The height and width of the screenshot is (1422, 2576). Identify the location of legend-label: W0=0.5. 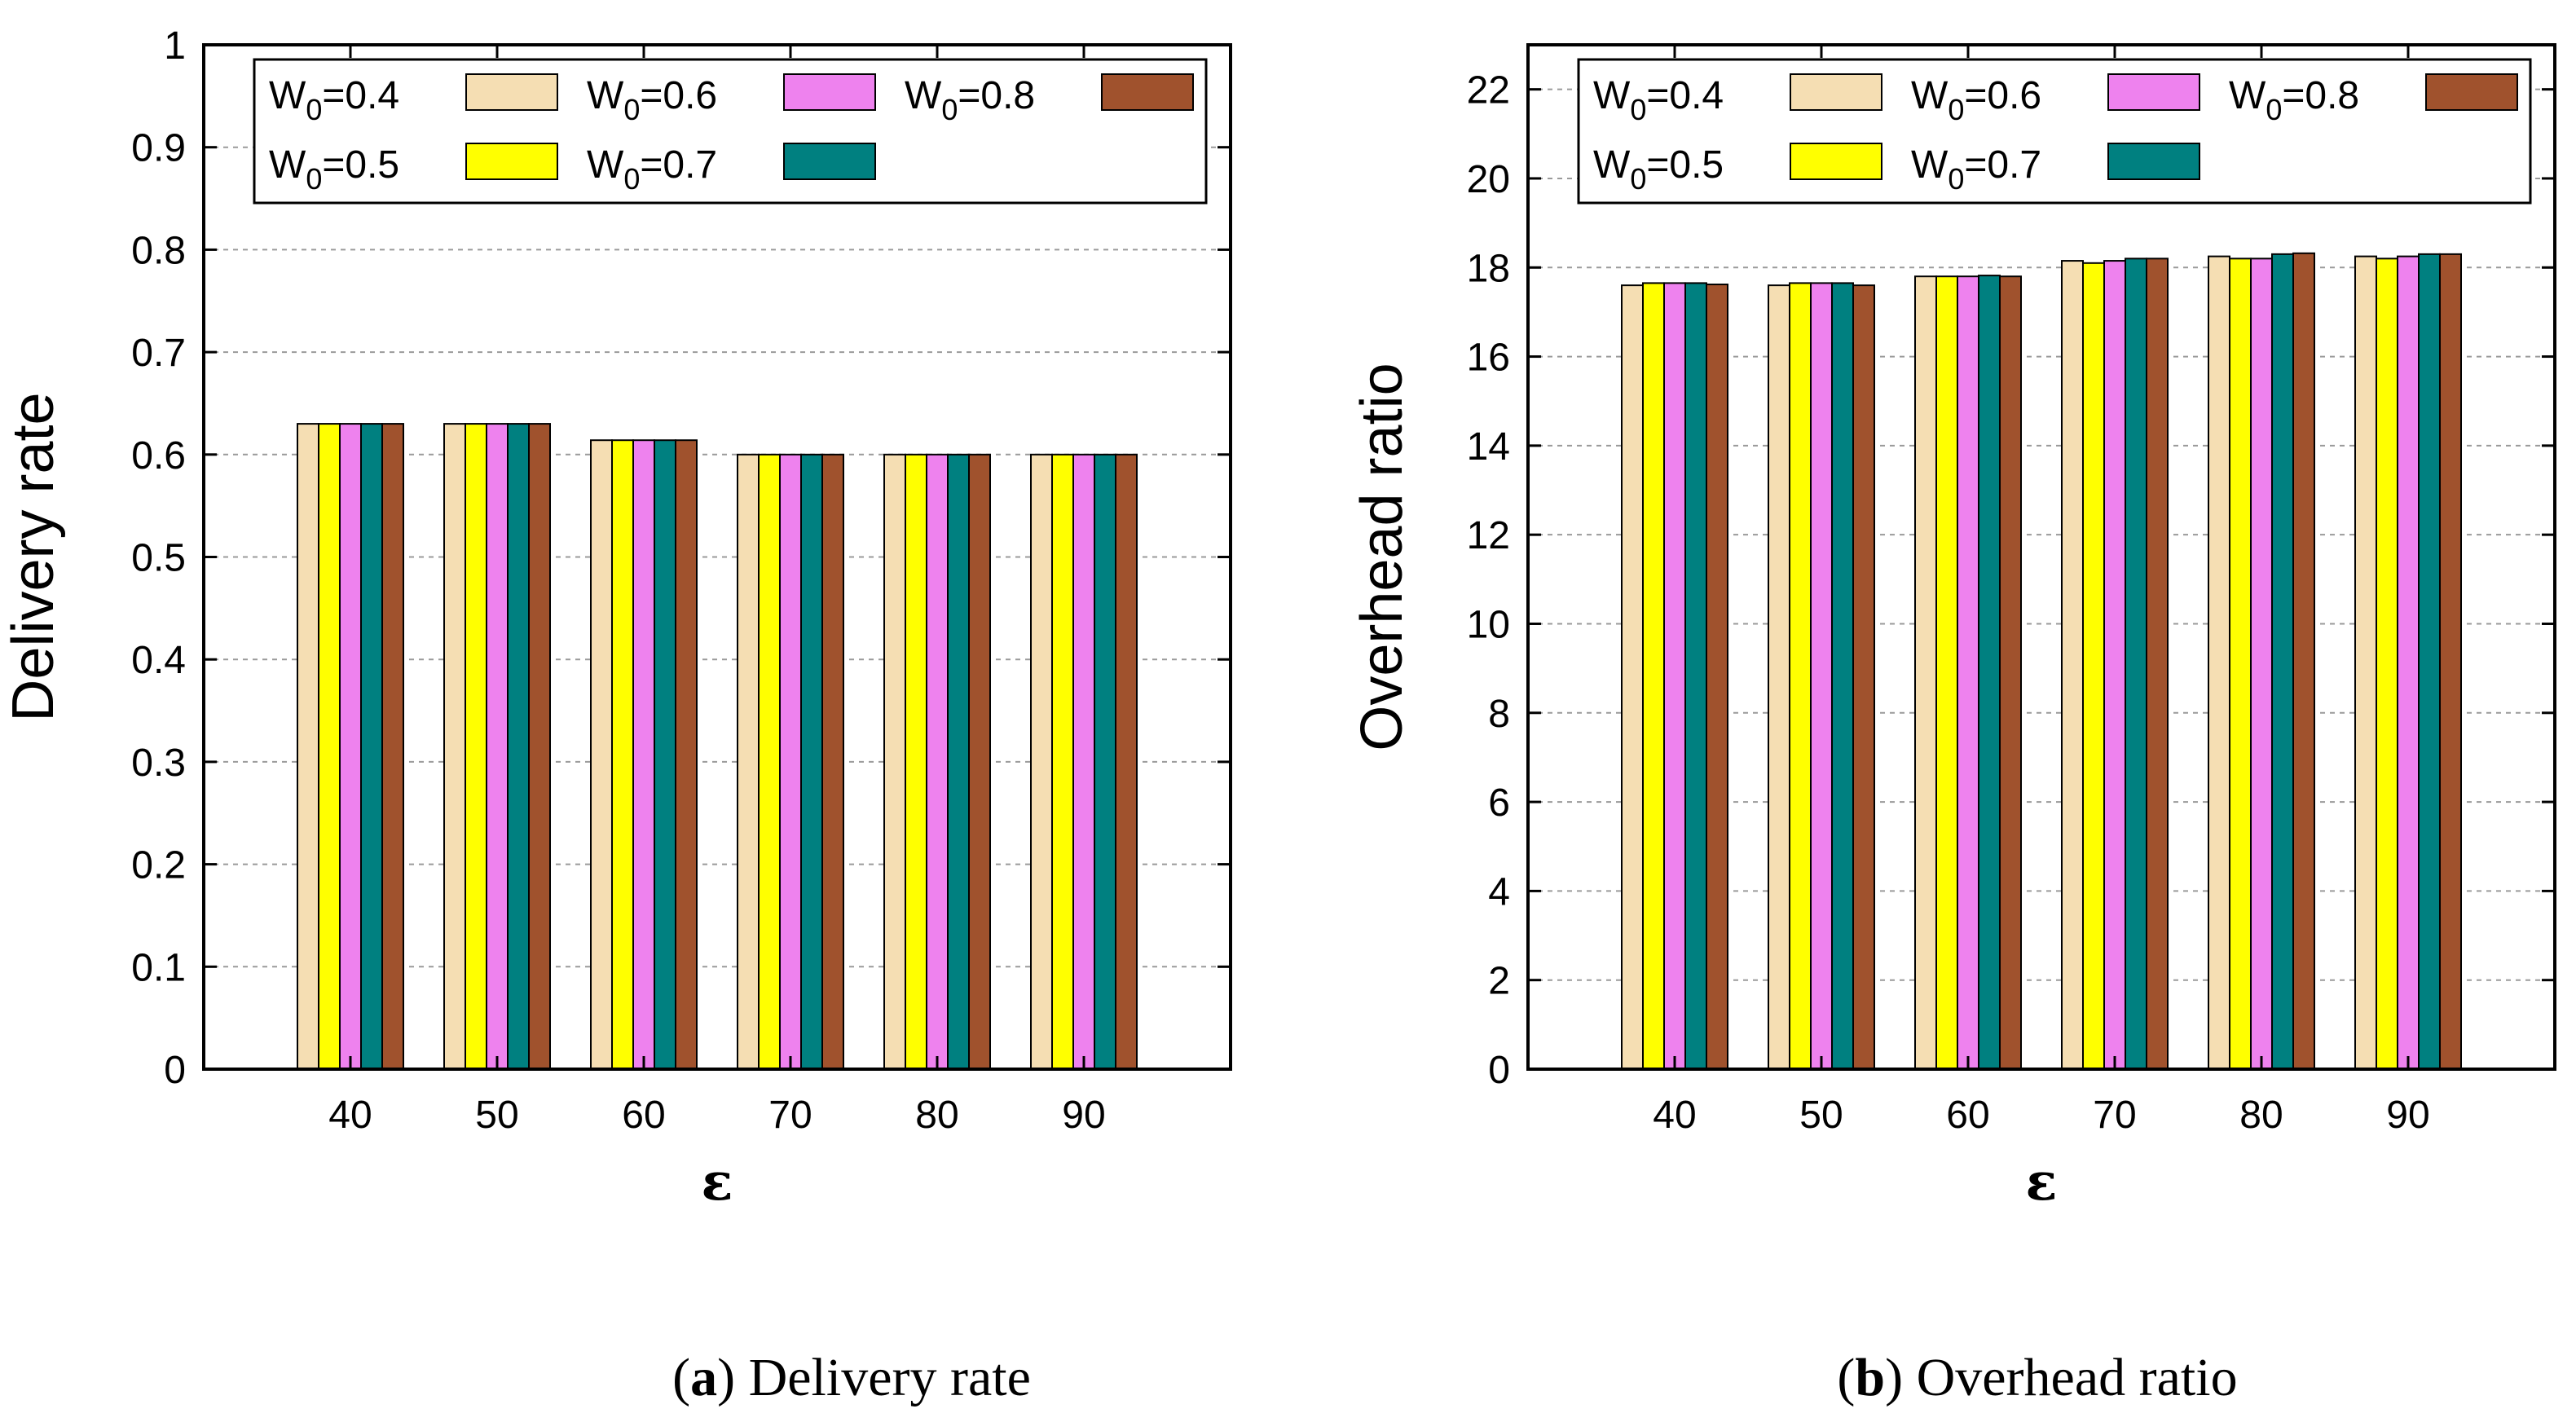
(334, 169).